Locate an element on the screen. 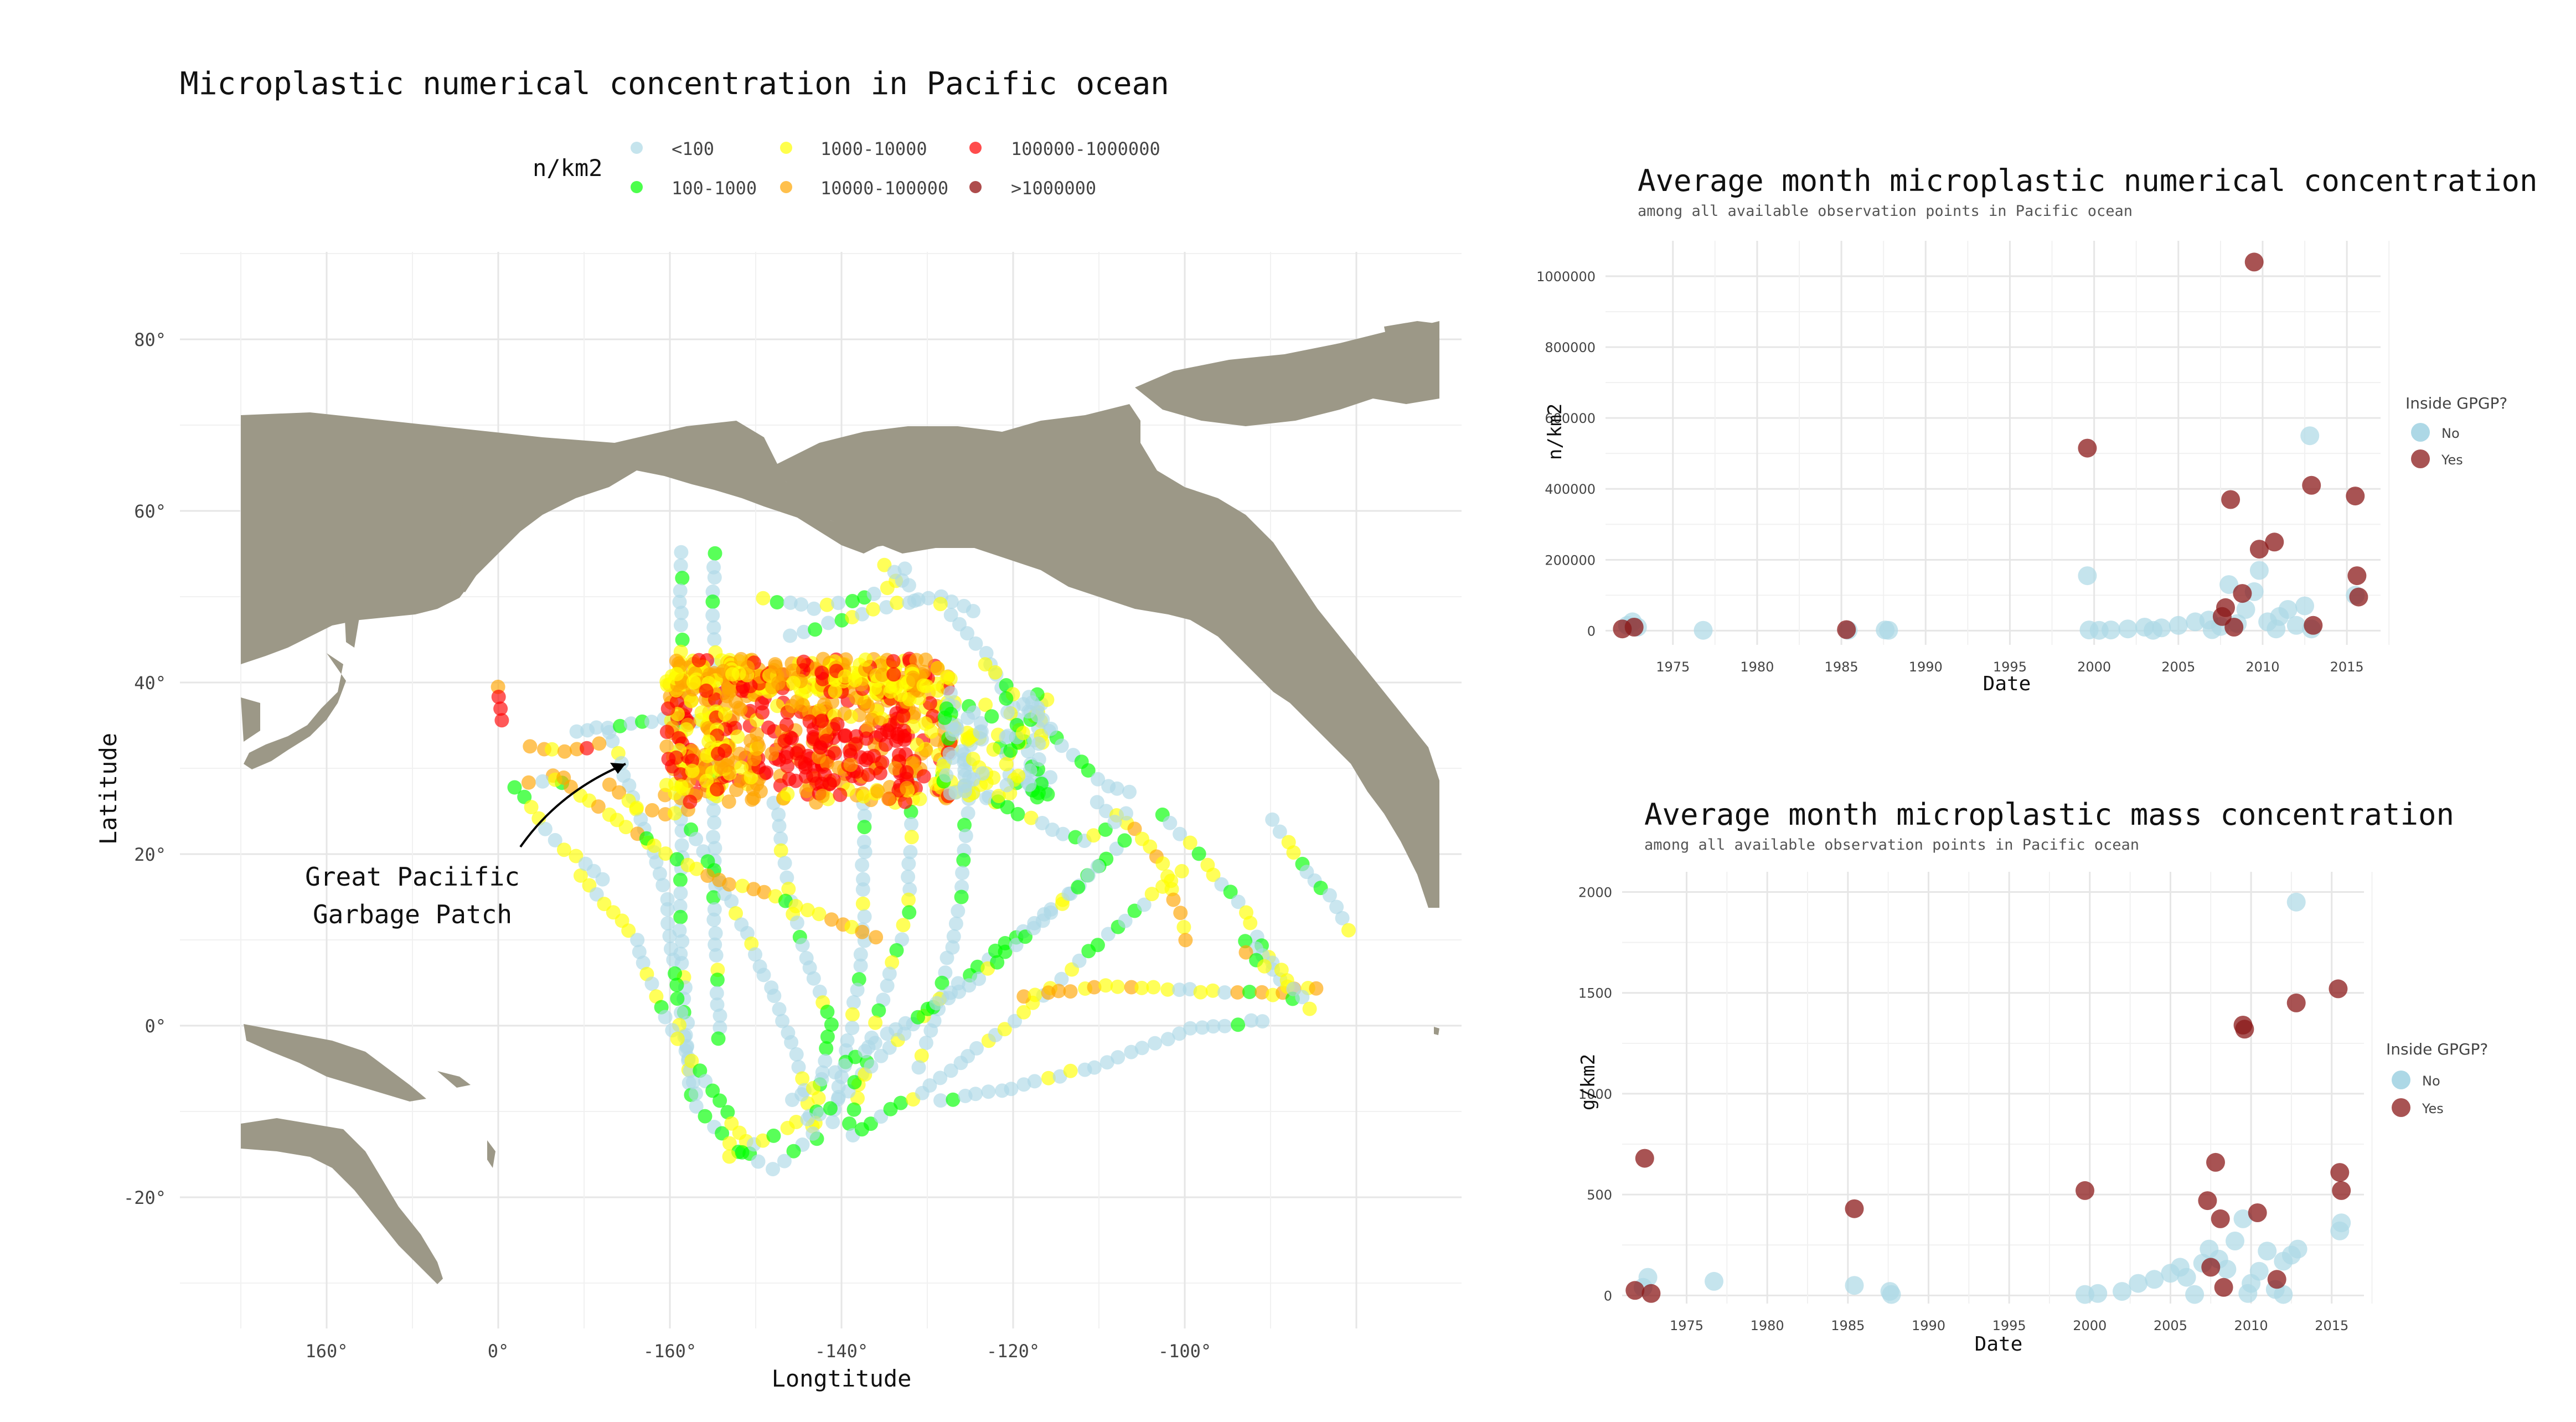 The width and height of the screenshot is (2576, 1422). numerical-point-no is located at coordinates (2087, 576).